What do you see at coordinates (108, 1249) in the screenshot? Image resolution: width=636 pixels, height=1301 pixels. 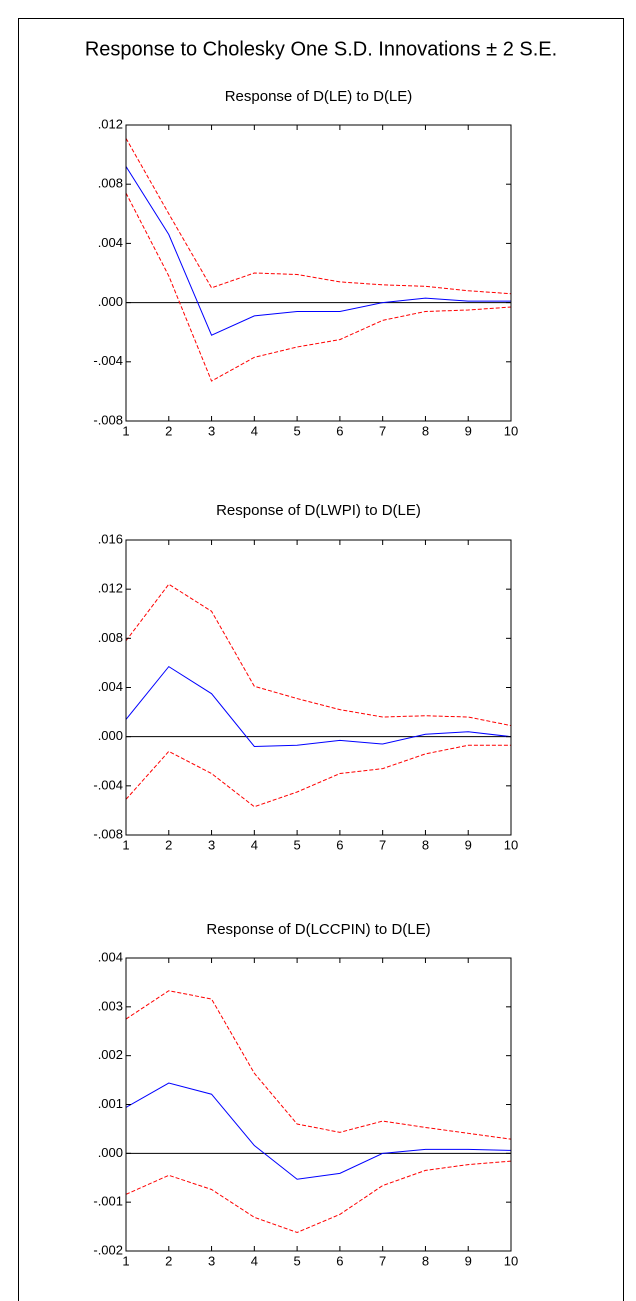 I see `y-tick-label: -.002` at bounding box center [108, 1249].